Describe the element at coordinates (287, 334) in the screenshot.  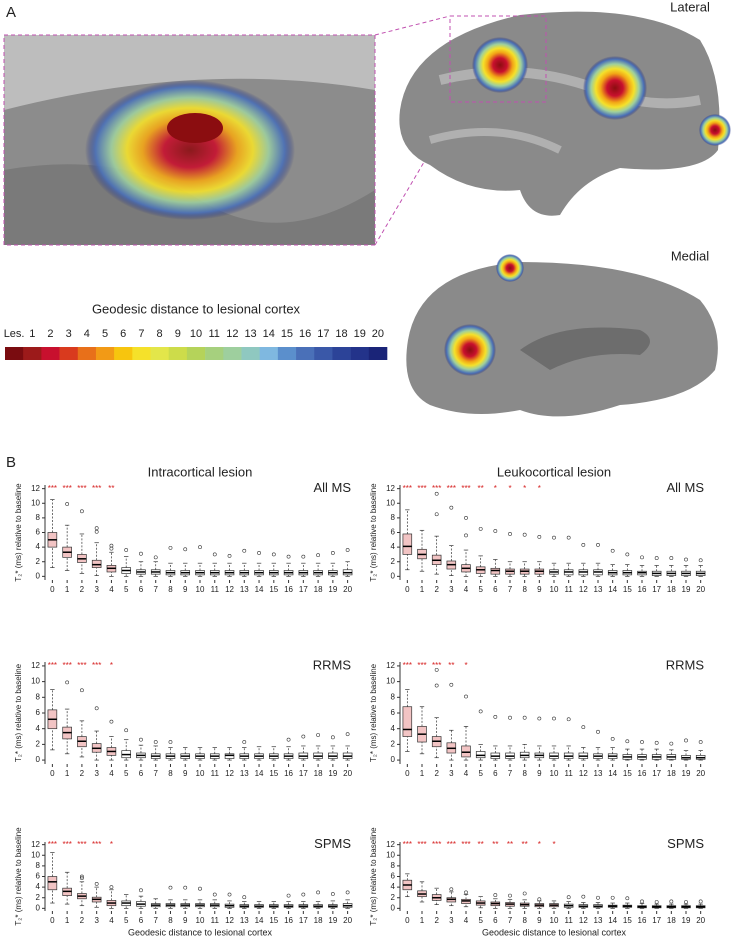
I see `colorbar-label: 15` at that location.